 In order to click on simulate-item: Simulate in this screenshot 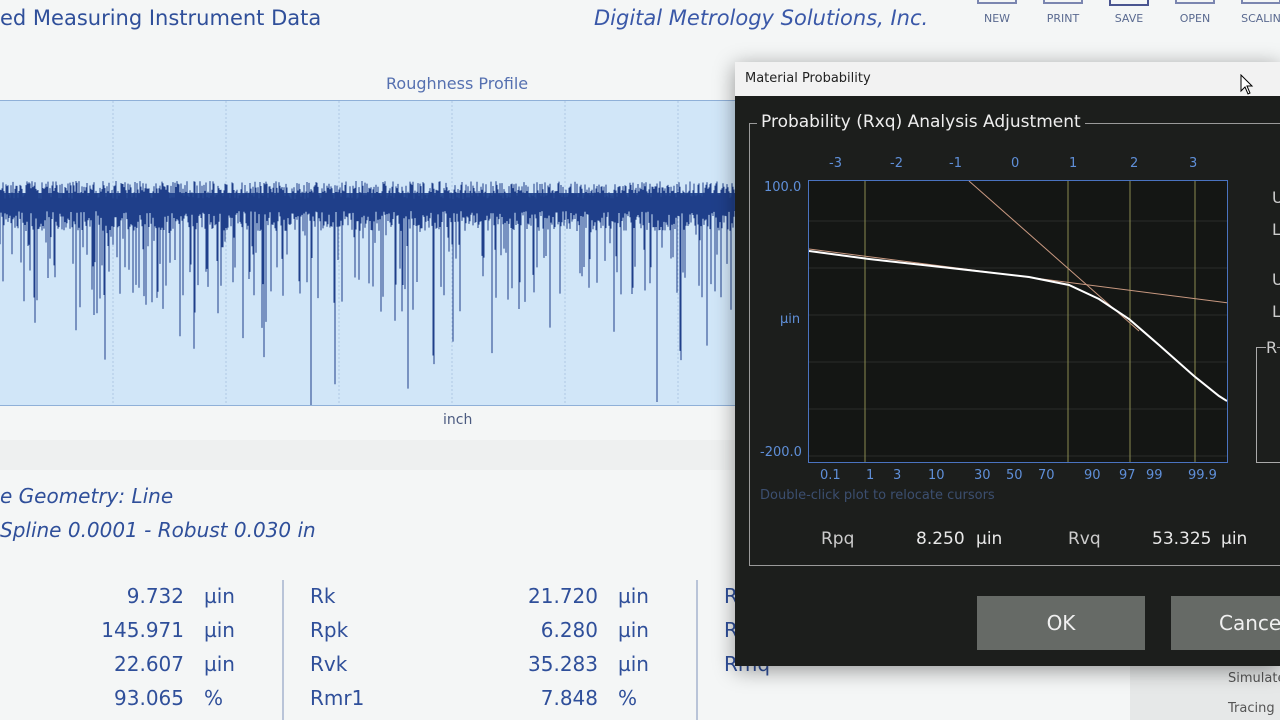, I will do `click(1254, 678)`.